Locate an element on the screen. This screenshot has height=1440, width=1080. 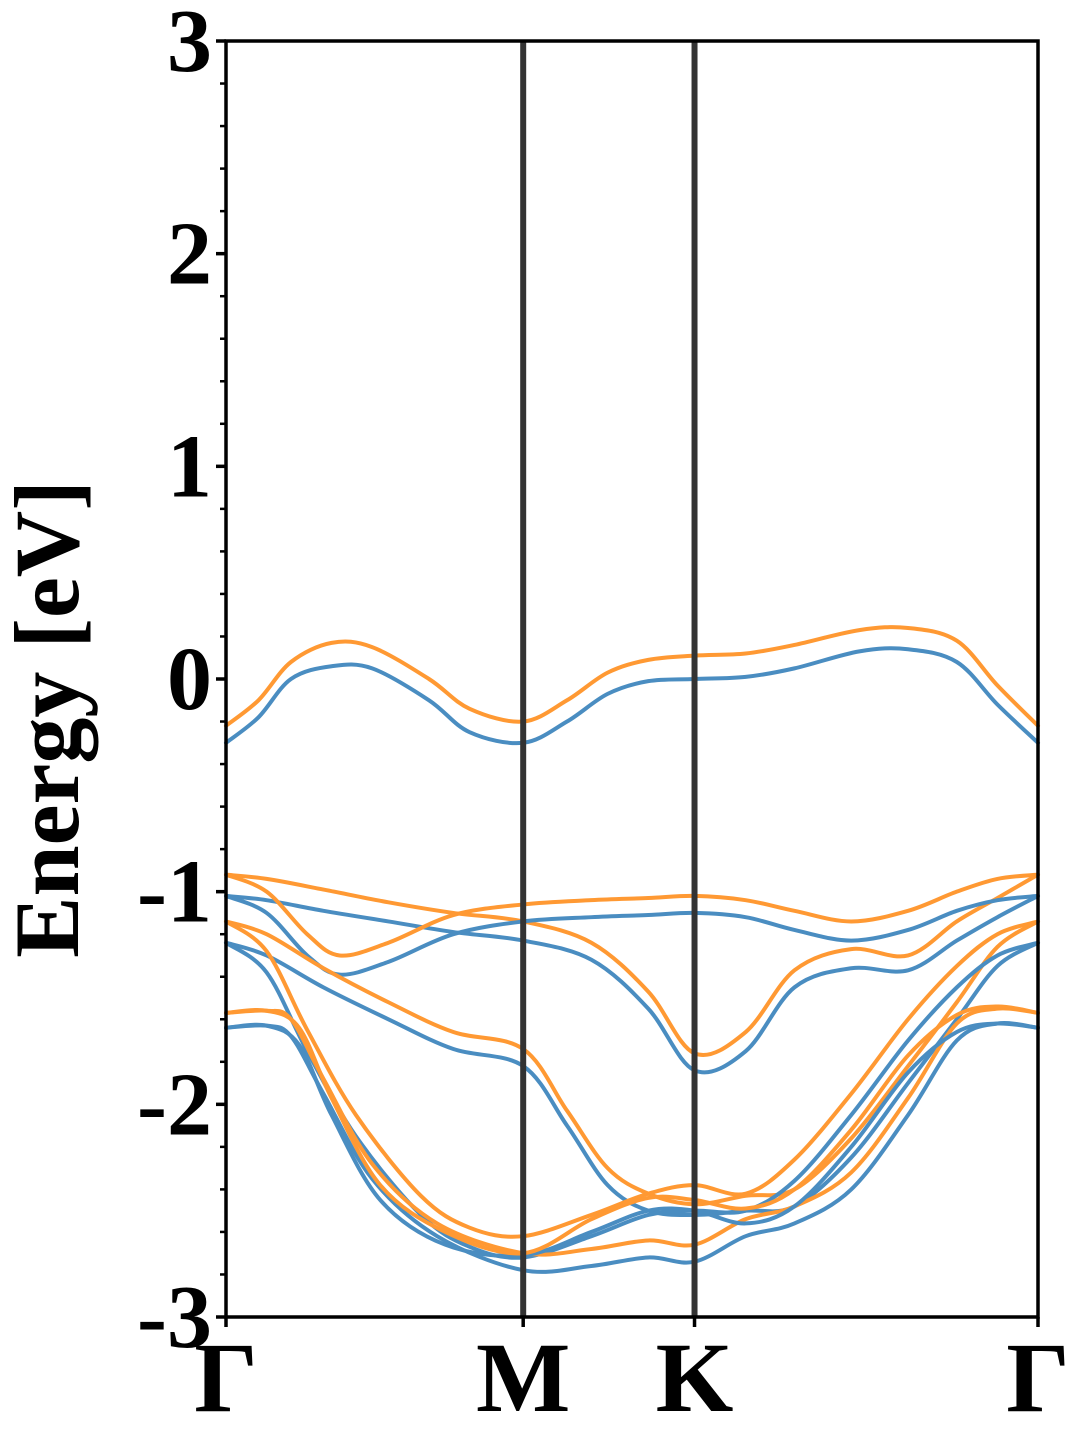
y-axis-title: Energy [eV] is located at coordinates (49, 719).